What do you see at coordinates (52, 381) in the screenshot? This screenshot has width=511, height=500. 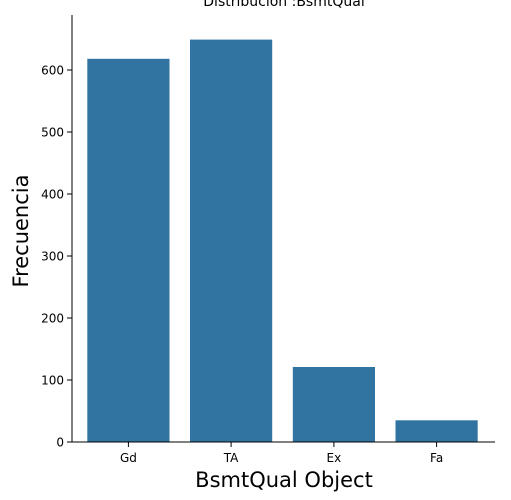 I see `y-tick-label: 100` at bounding box center [52, 381].